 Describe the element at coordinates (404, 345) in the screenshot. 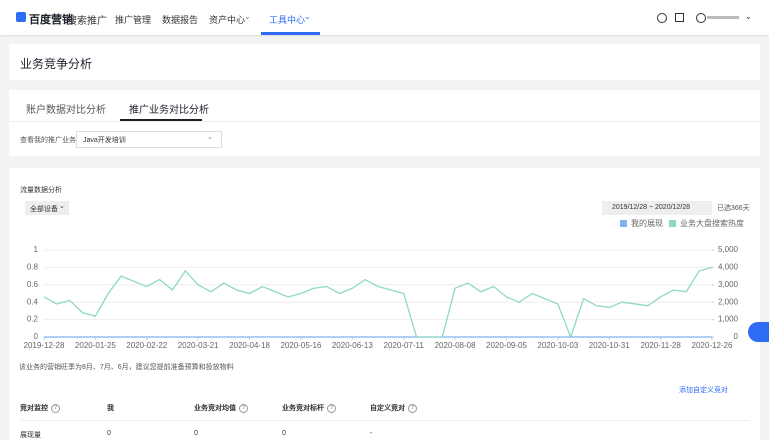

I see `x-tick-label: 2020-07-11` at that location.